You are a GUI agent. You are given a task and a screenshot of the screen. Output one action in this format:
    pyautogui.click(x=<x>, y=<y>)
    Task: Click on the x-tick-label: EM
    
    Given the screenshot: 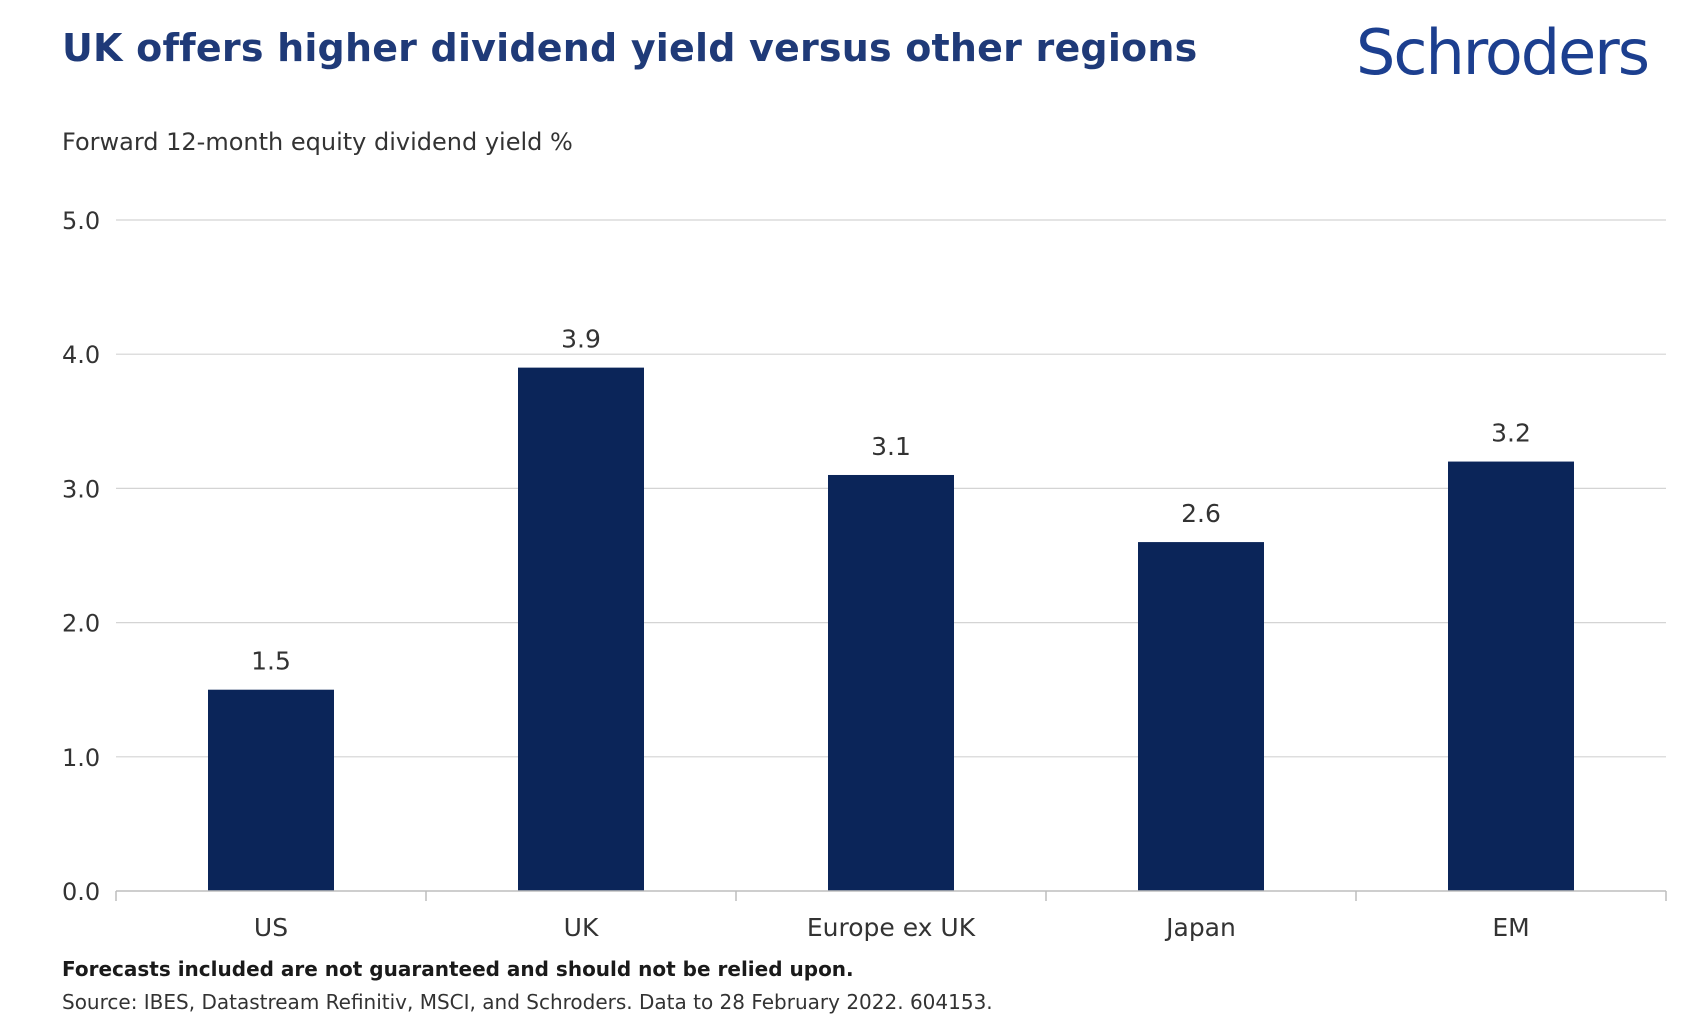 What is the action you would take?
    pyautogui.click(x=1510, y=927)
    